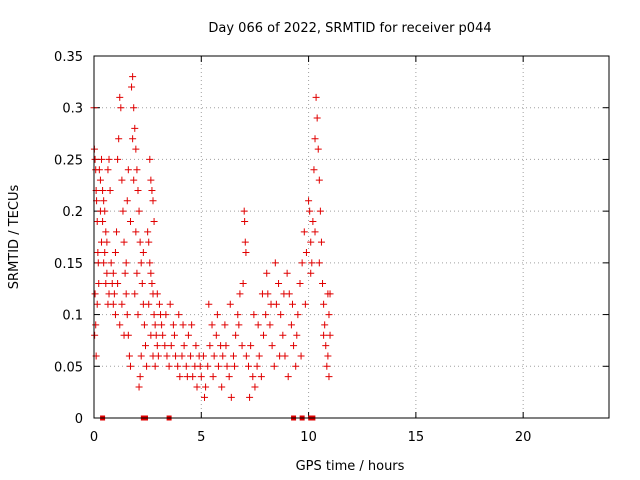 This screenshot has width=640, height=480. I want to click on y-tick-label: 0, so click(79, 419).